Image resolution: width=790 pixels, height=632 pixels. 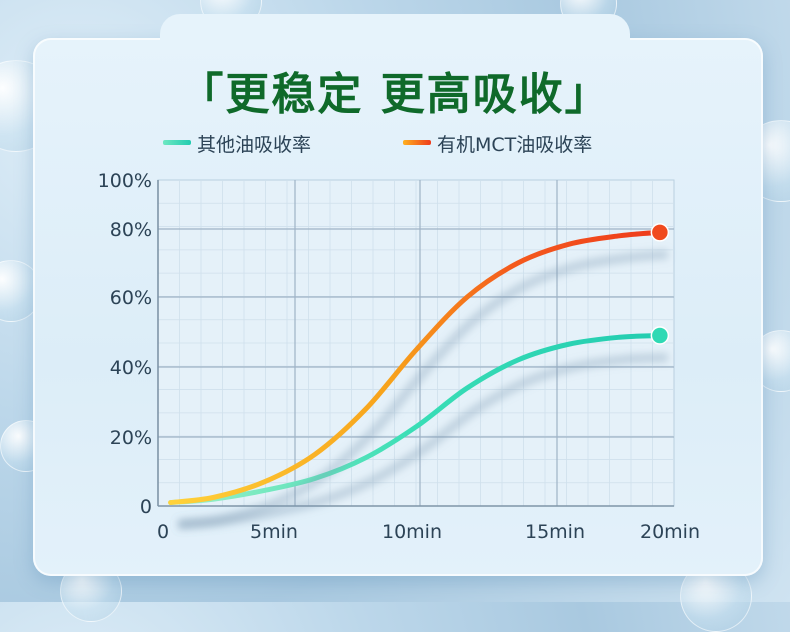 I want to click on legend-label-mct: 有机MCT油吸收率, so click(x=514, y=145).